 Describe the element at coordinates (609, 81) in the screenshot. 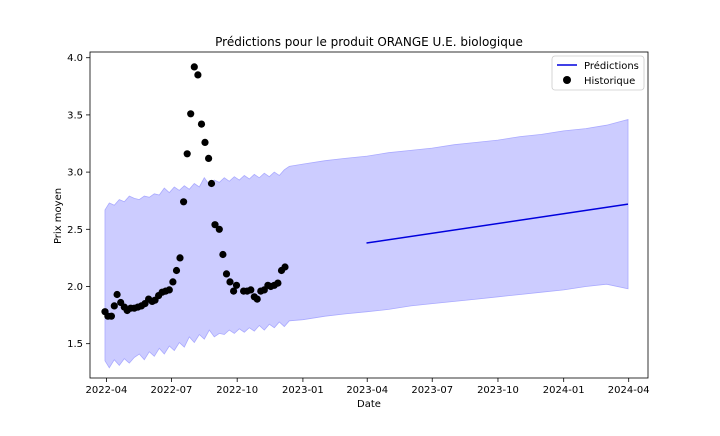

I see `legend-label-historique: Historique` at that location.